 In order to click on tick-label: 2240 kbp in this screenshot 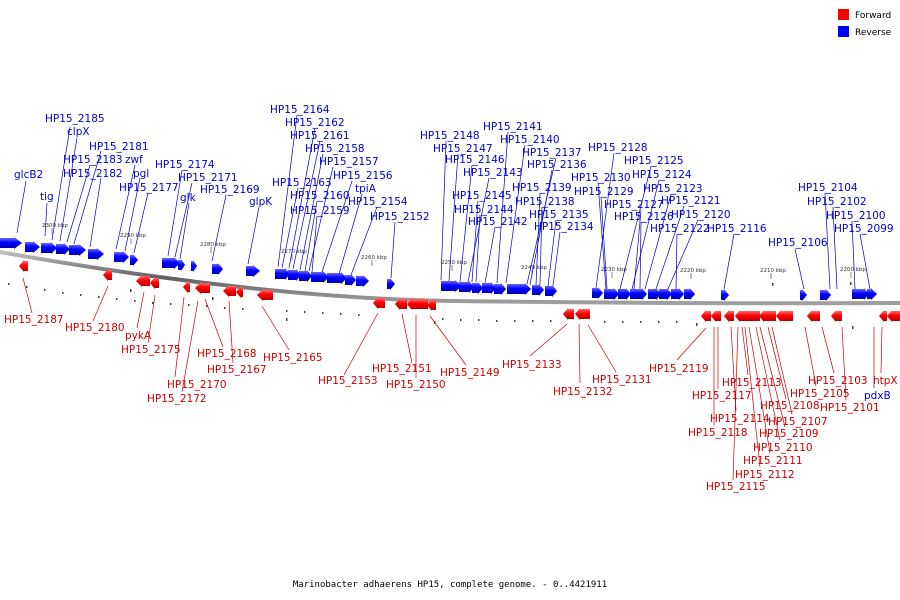, I will do `click(534, 268)`.